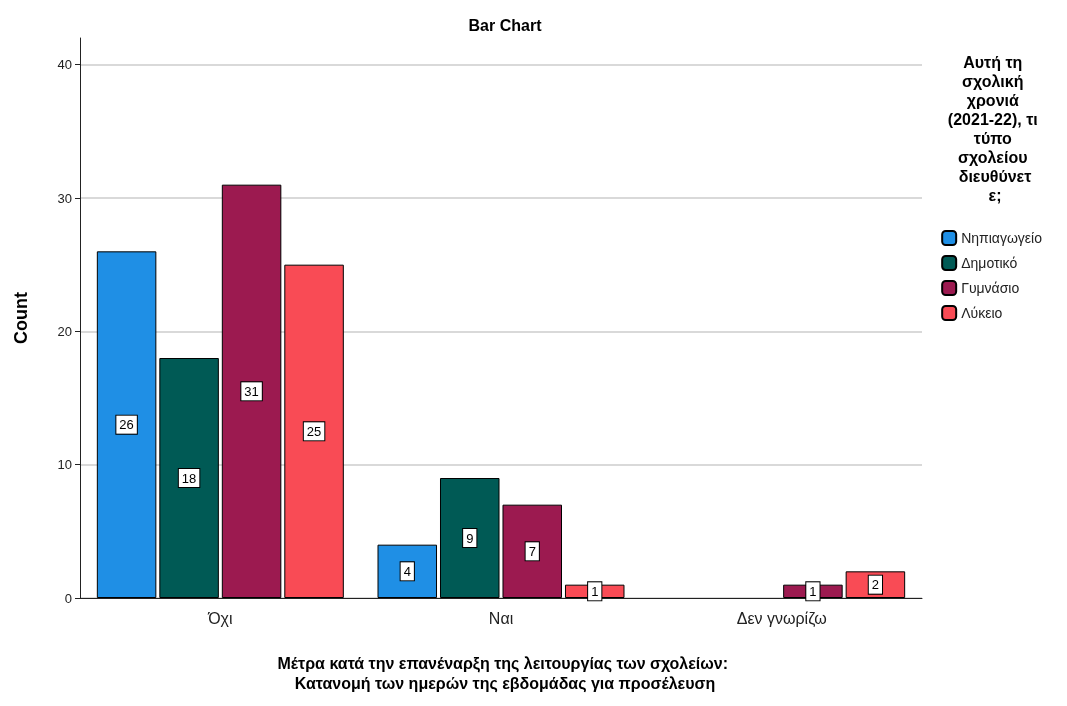  I want to click on data-label: 31, so click(251, 391).